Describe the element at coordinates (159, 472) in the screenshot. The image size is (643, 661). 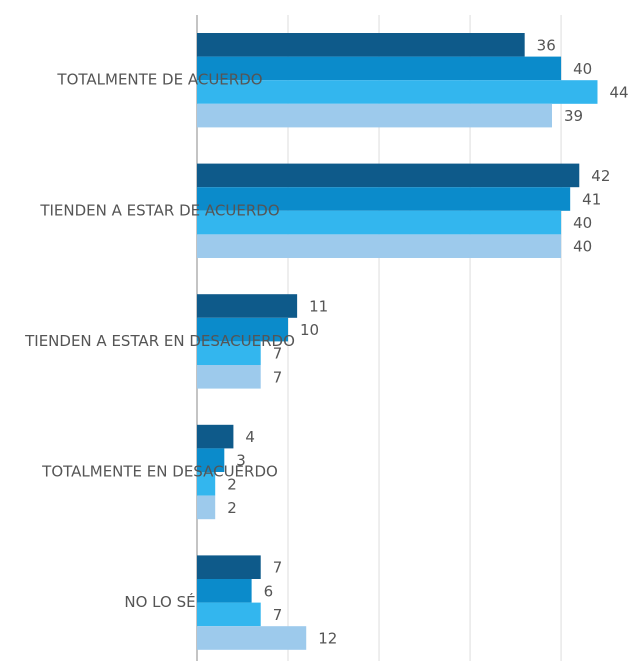
I see `category-label: TOTALMENTE EN DESACUERDO` at that location.